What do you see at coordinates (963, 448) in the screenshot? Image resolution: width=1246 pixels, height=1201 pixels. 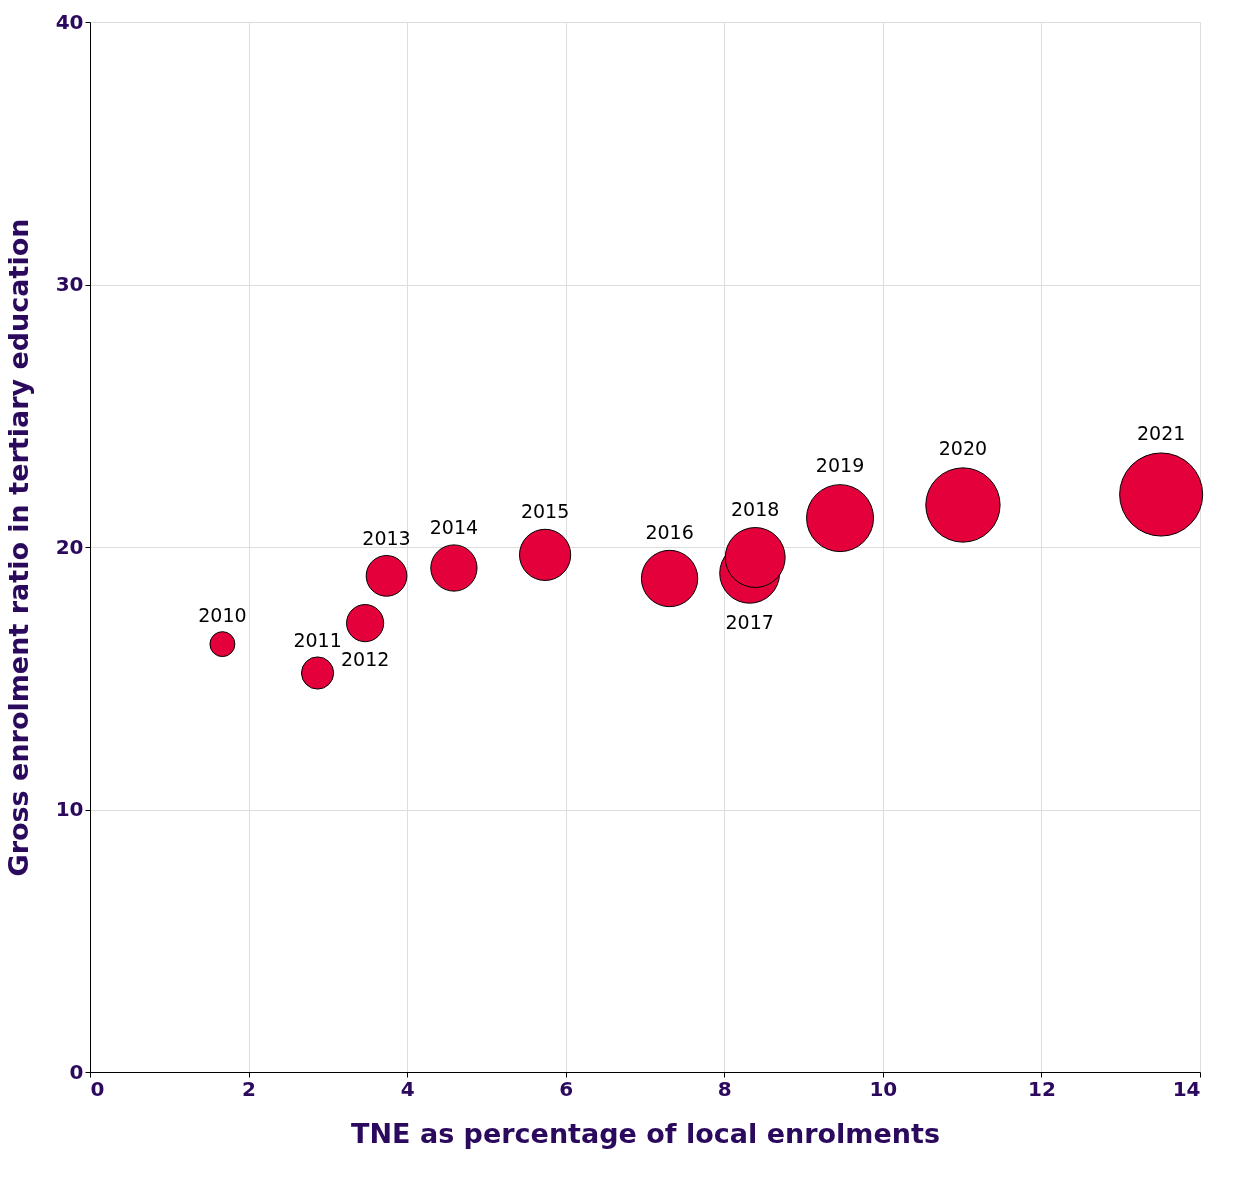 I see `annotation: 2020` at bounding box center [963, 448].